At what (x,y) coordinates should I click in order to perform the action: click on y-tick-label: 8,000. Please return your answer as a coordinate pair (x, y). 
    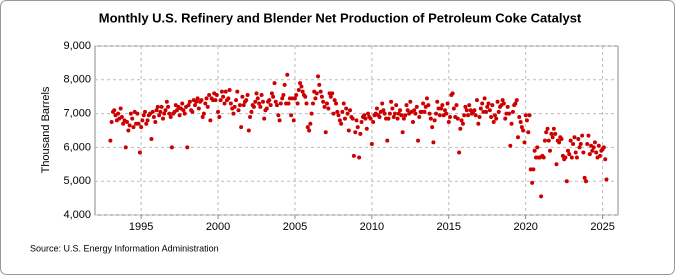
    Looking at the image, I should click on (77, 80).